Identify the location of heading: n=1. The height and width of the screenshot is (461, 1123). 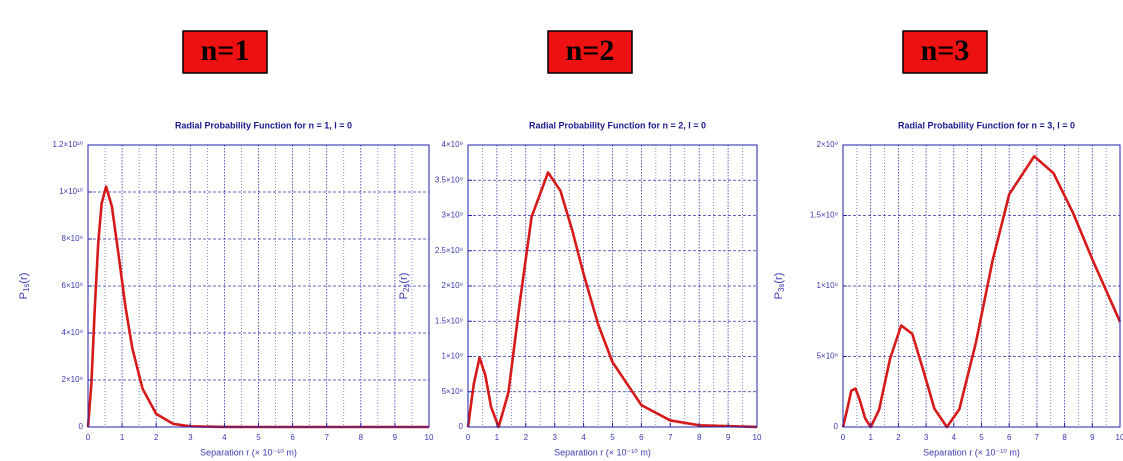
(225, 50).